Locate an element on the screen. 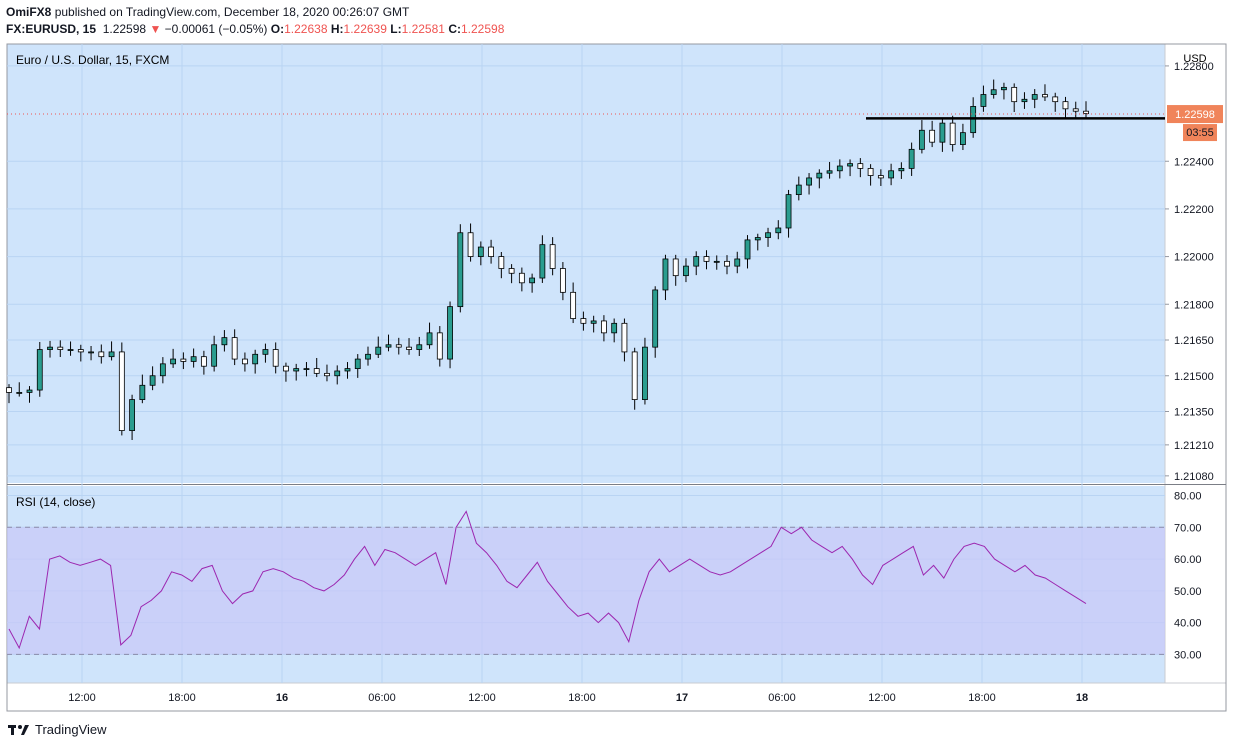  main-chart-title: Euro / U.S. Dollar, 15, FXCM is located at coordinates (92, 60).